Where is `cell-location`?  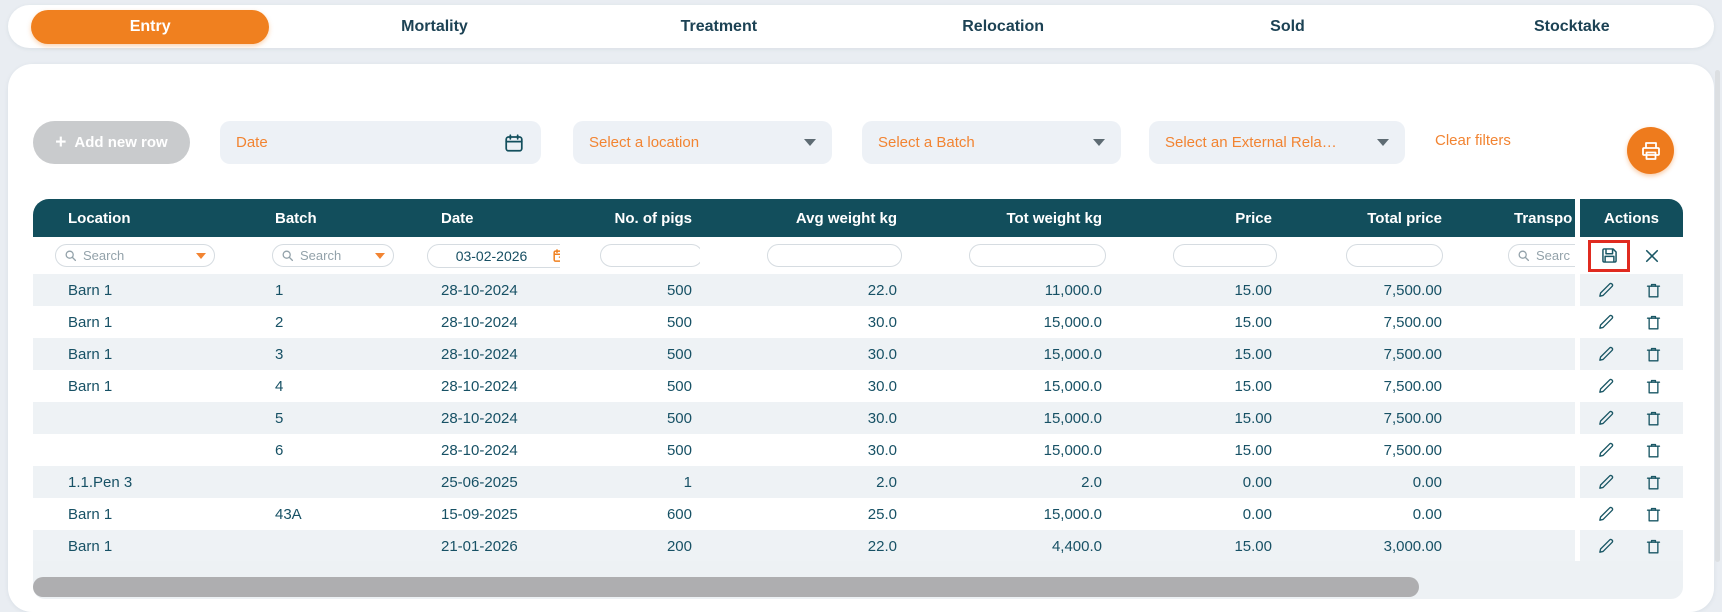 cell-location is located at coordinates (136, 418).